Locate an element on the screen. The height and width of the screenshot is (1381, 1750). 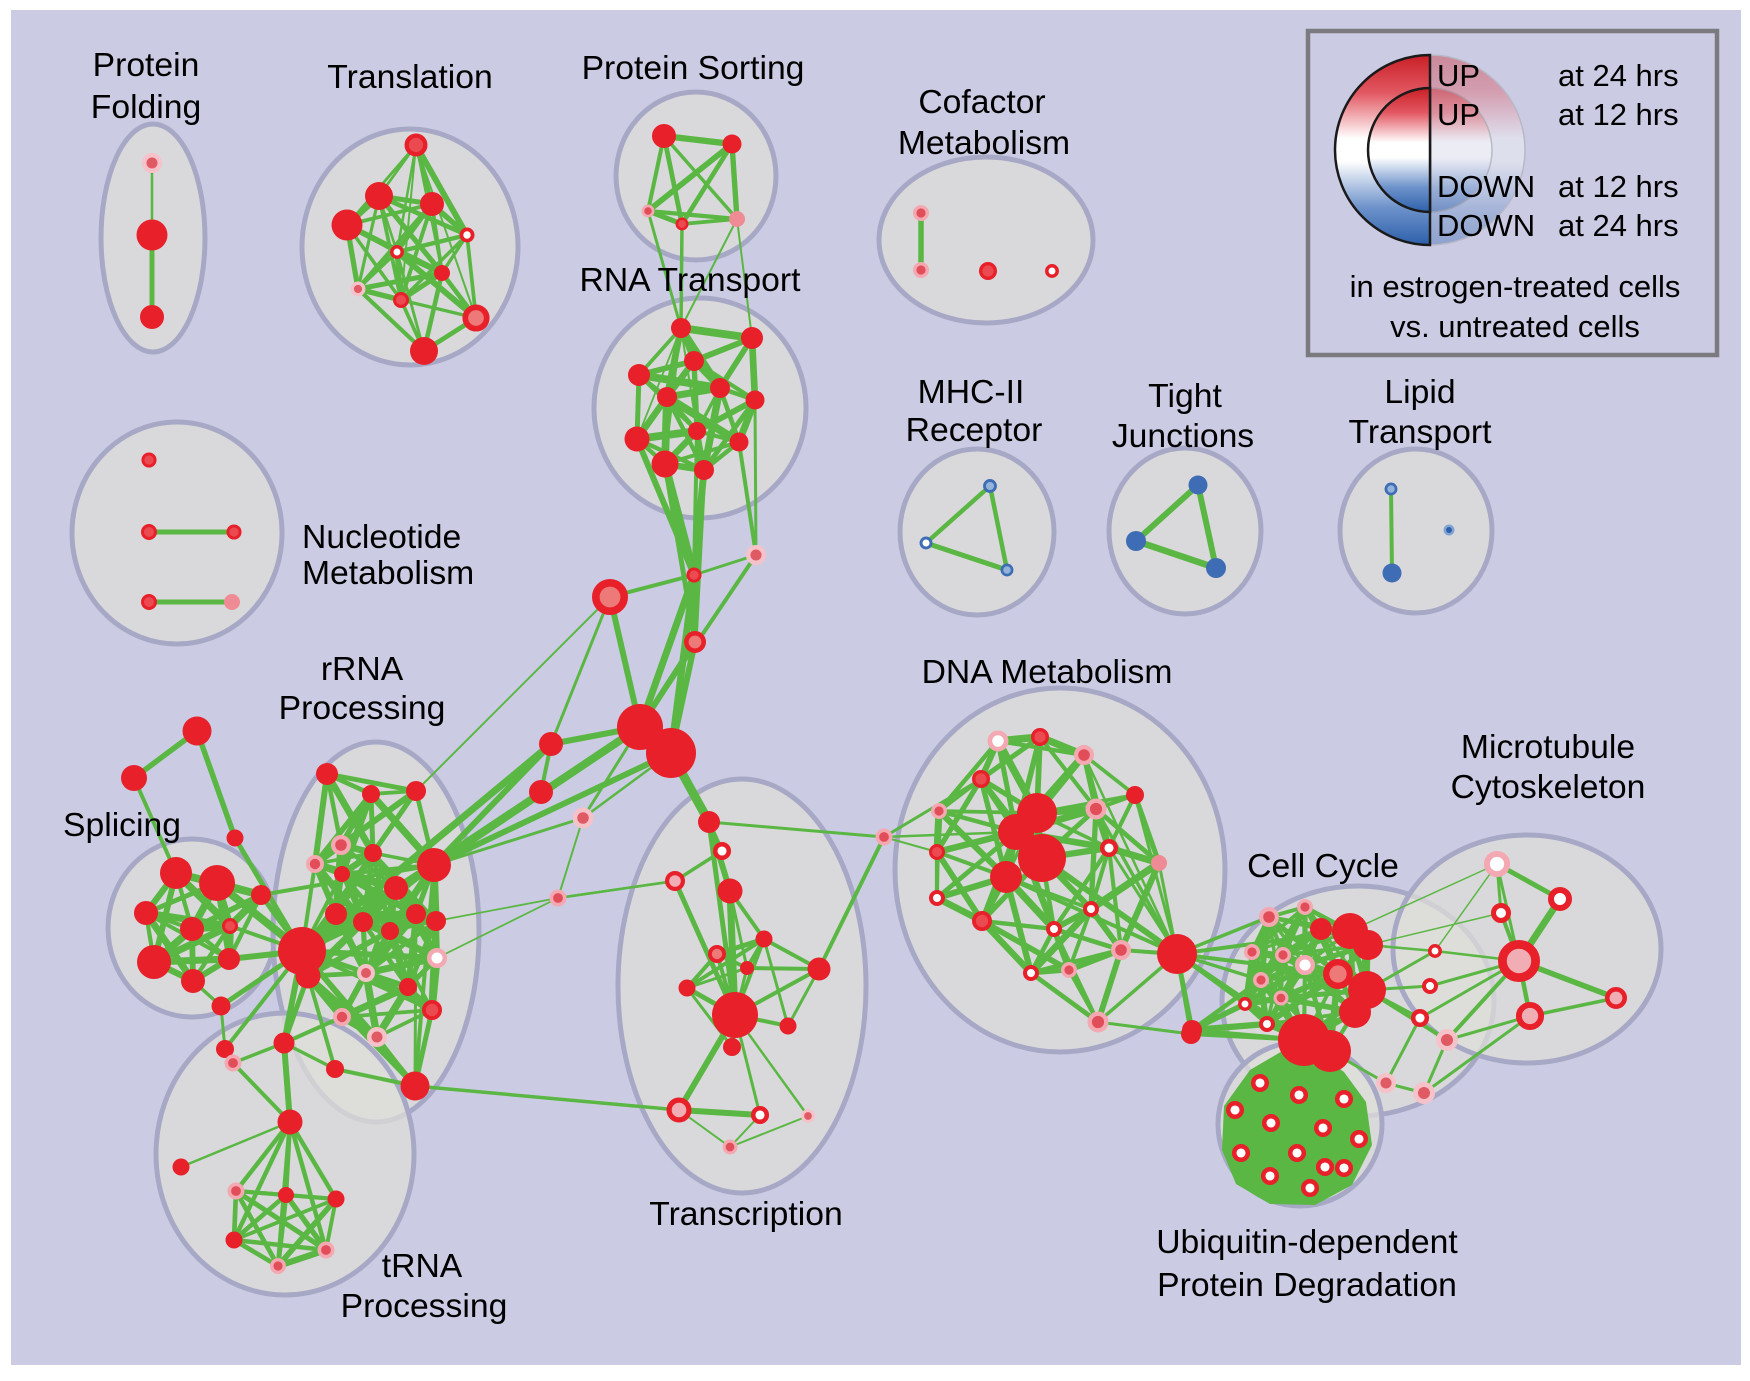
svg-text: Translation is located at coordinates (409, 77).